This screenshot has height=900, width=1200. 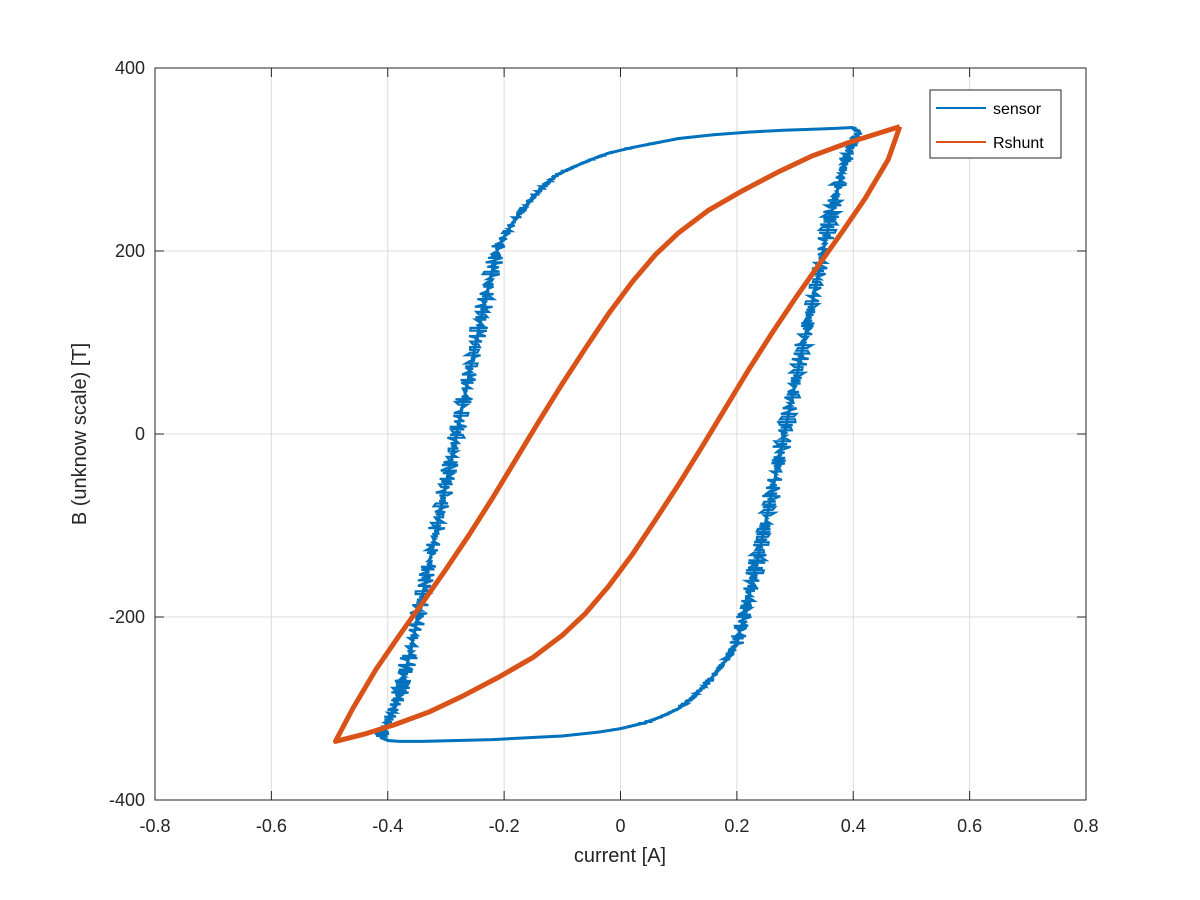 What do you see at coordinates (140, 434) in the screenshot?
I see `y-tick-label: 0` at bounding box center [140, 434].